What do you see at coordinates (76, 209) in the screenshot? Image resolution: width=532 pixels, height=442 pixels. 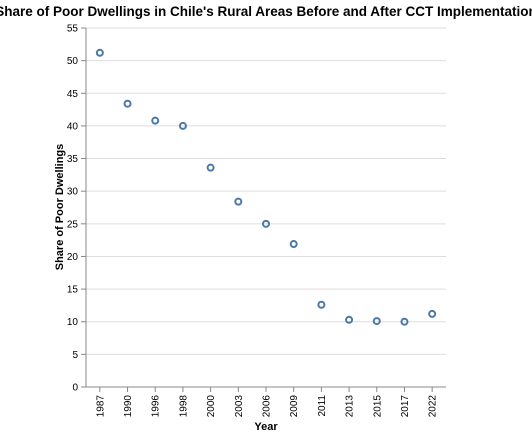 I see `y-axis-ticks: 0 5 10 15 20 25 30 35 40 45 50 55` at bounding box center [76, 209].